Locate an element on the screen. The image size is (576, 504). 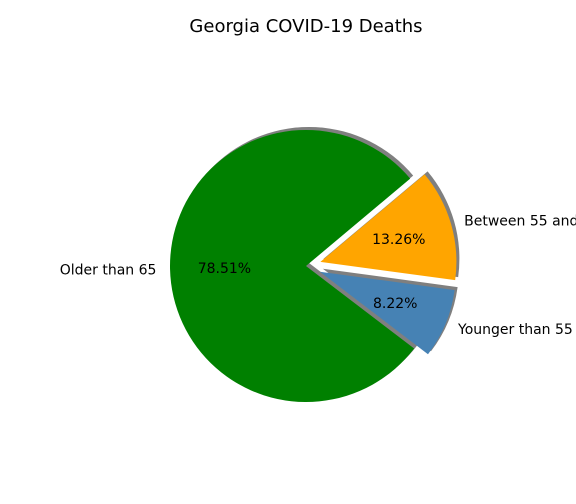
slice-label-younger-than-55: Younger than 55 is located at coordinates (515, 330).